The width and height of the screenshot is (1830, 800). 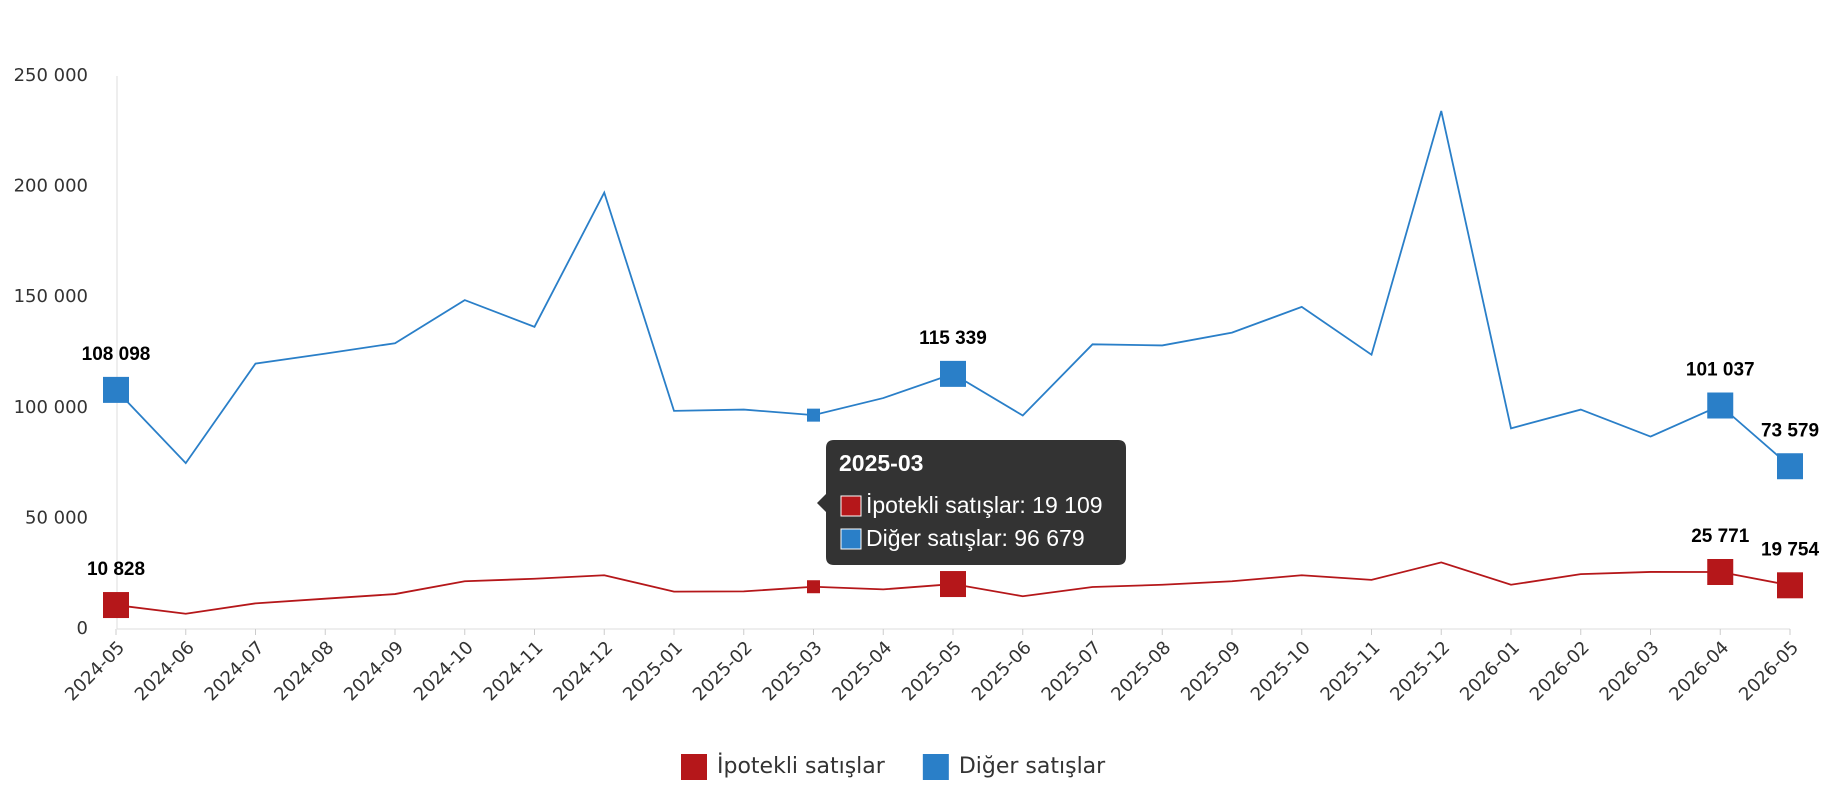 I want to click on tooltip-line: Diğer satışlar: 96 679, so click(x=975, y=538).